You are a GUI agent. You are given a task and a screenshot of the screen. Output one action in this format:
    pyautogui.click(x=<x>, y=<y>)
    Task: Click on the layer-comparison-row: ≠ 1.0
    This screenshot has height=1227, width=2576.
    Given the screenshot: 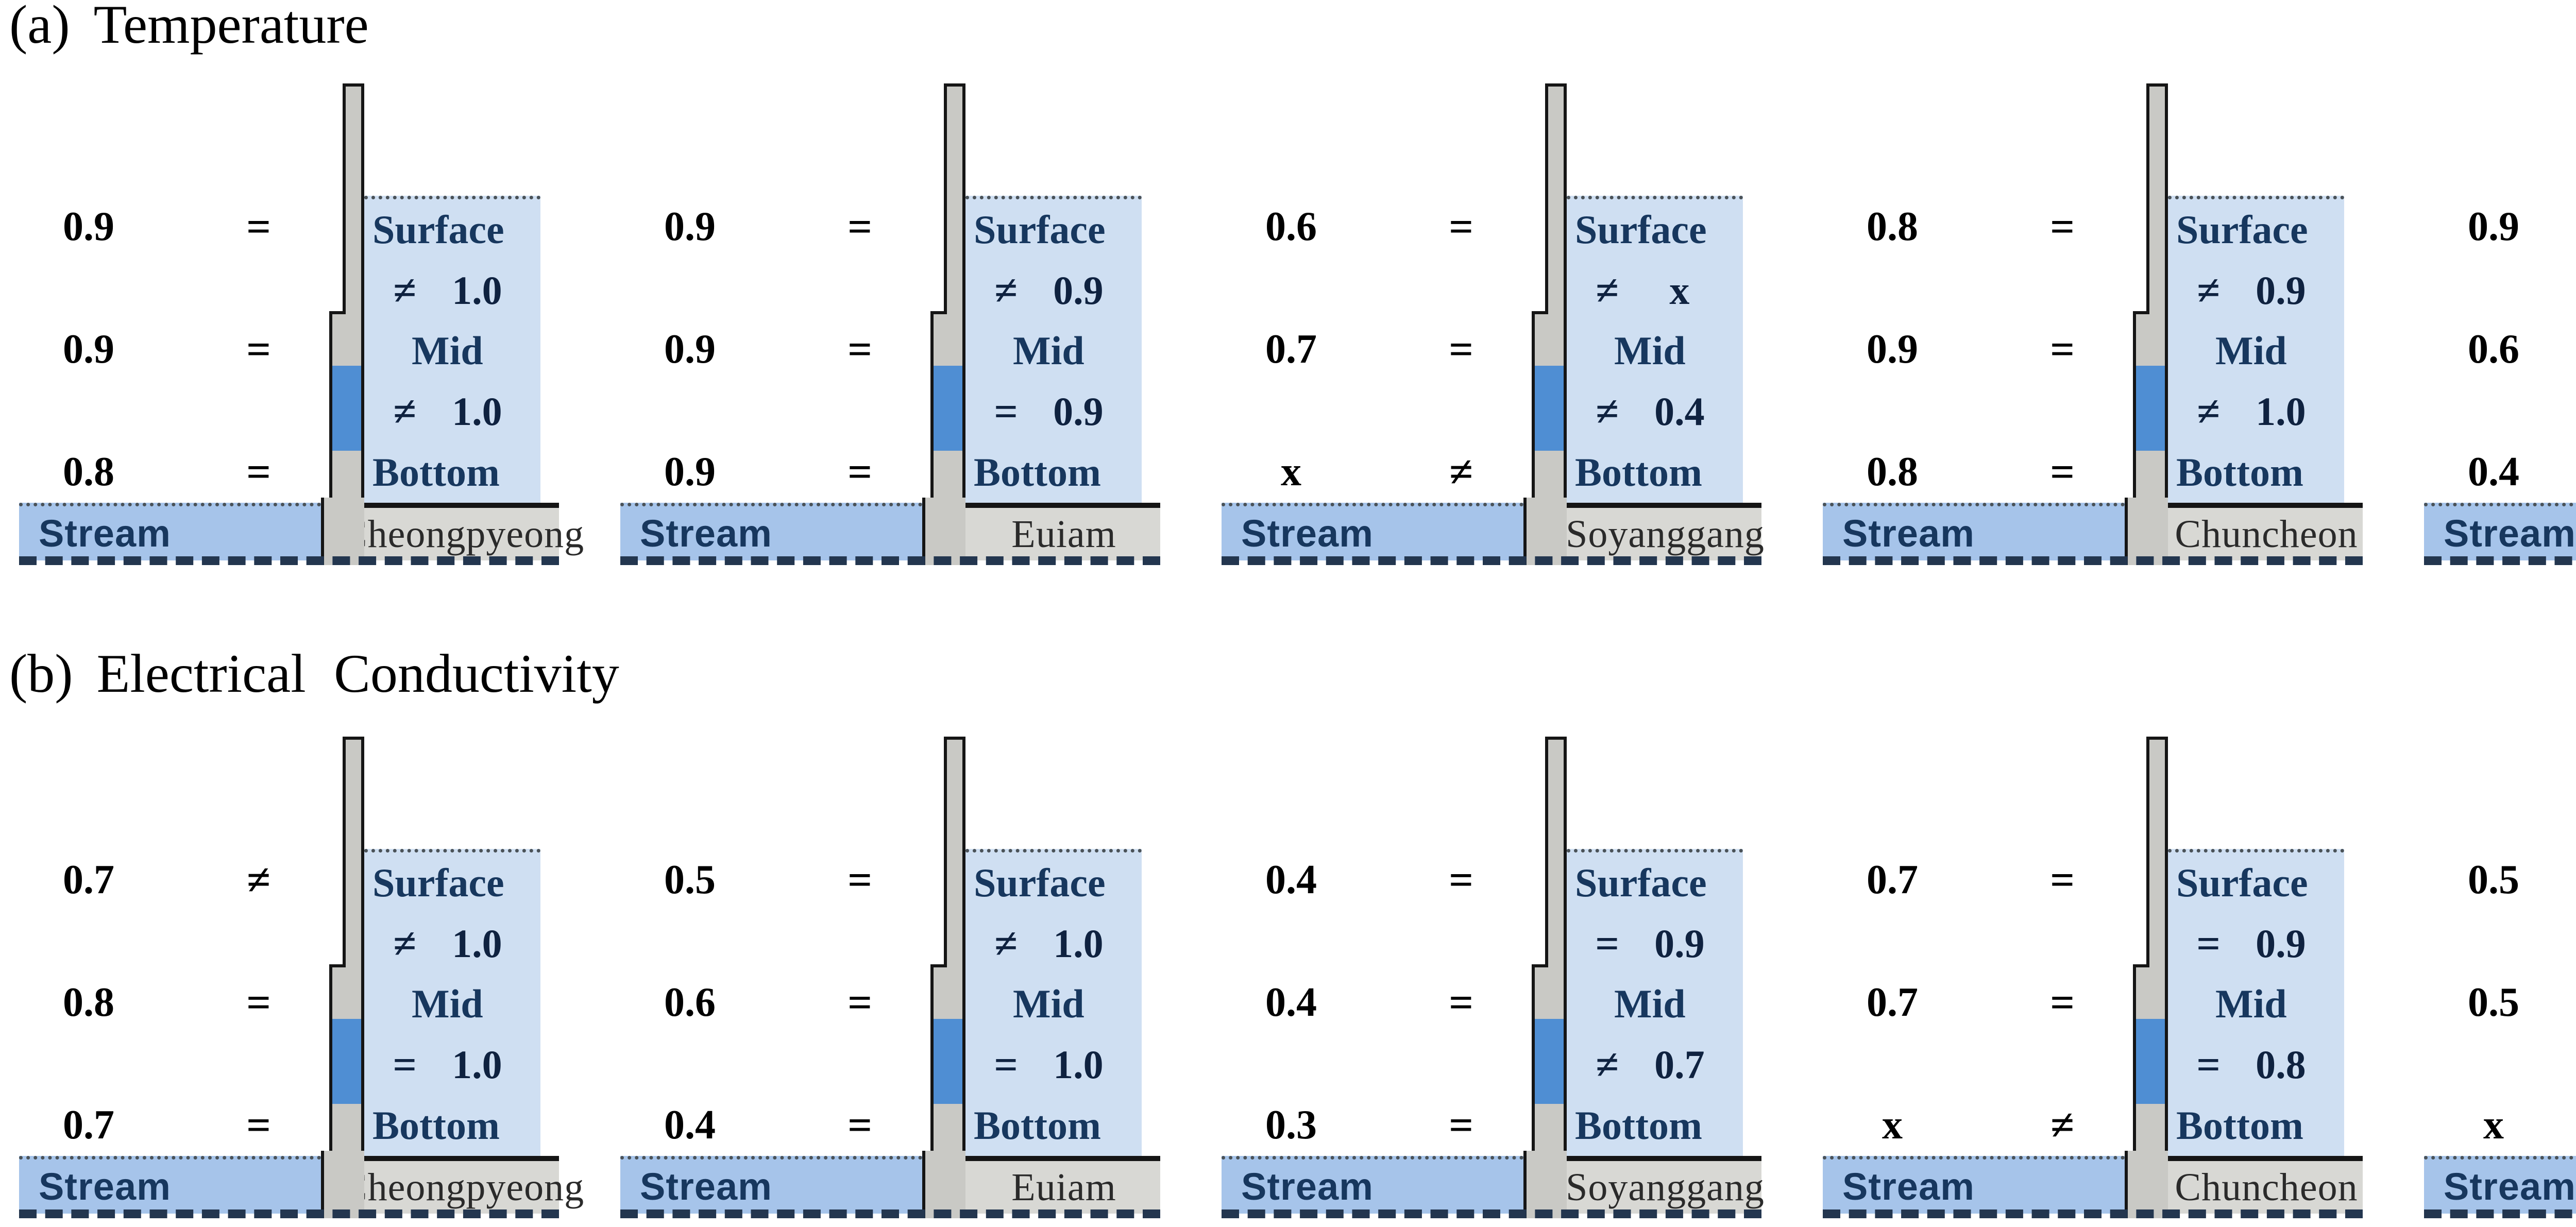 What is the action you would take?
    pyautogui.click(x=452, y=944)
    